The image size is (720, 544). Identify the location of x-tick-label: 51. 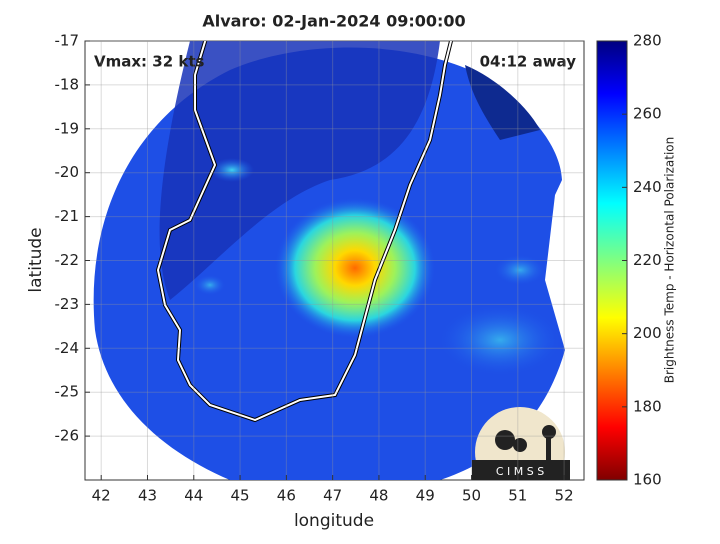
(517, 496).